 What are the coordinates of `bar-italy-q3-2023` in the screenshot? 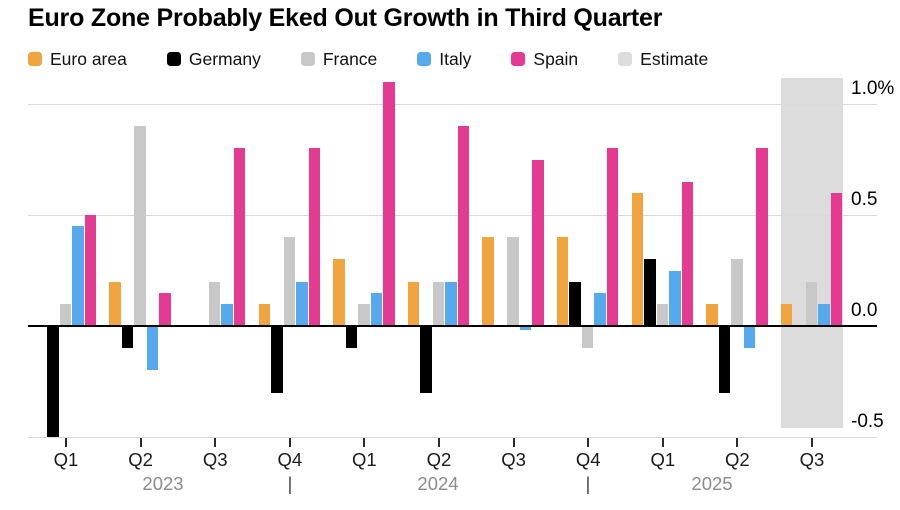 It's located at (227, 314).